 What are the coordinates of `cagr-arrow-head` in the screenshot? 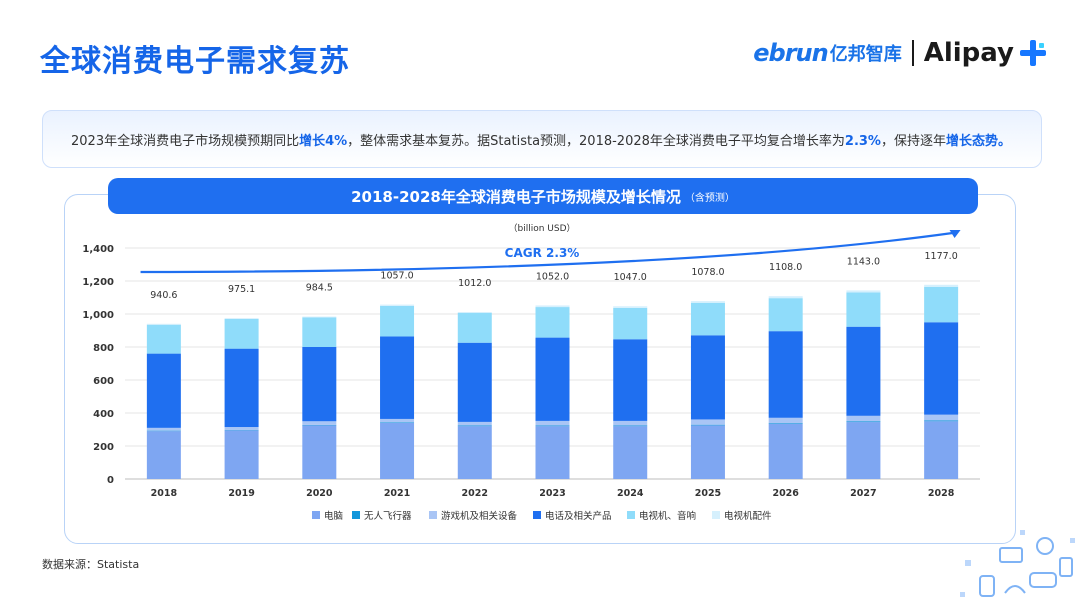 It's located at (955, 234).